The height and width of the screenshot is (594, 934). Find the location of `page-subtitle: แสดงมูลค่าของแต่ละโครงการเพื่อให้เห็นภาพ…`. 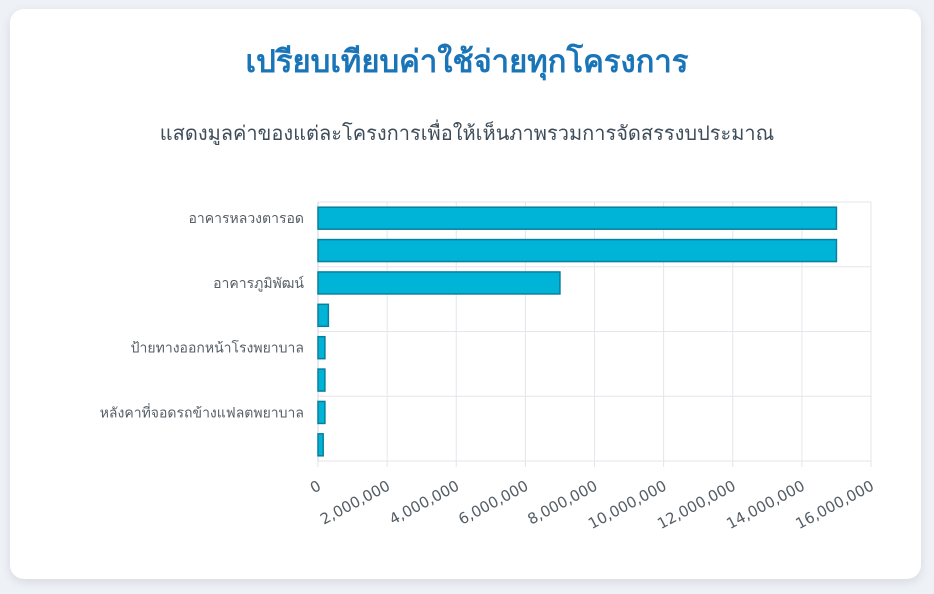

page-subtitle: แสดงมูลค่าของแต่ละโครงการเพื่อให้เห็นภาพ… is located at coordinates (467, 133).